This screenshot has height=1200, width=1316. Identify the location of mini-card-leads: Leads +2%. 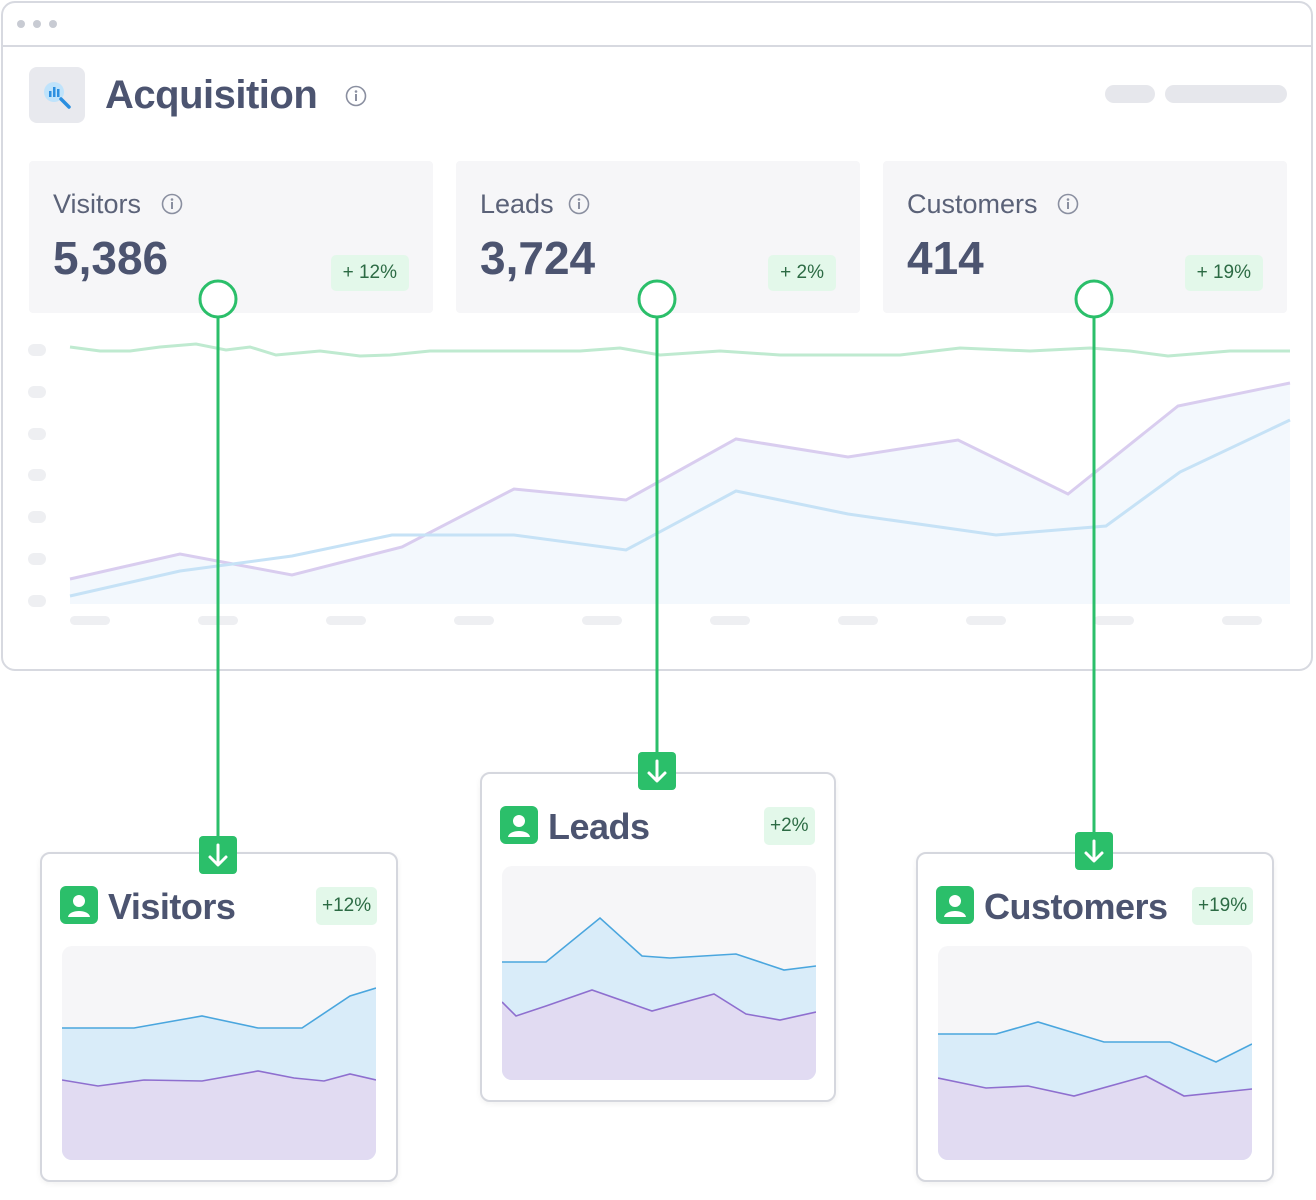
(658, 937).